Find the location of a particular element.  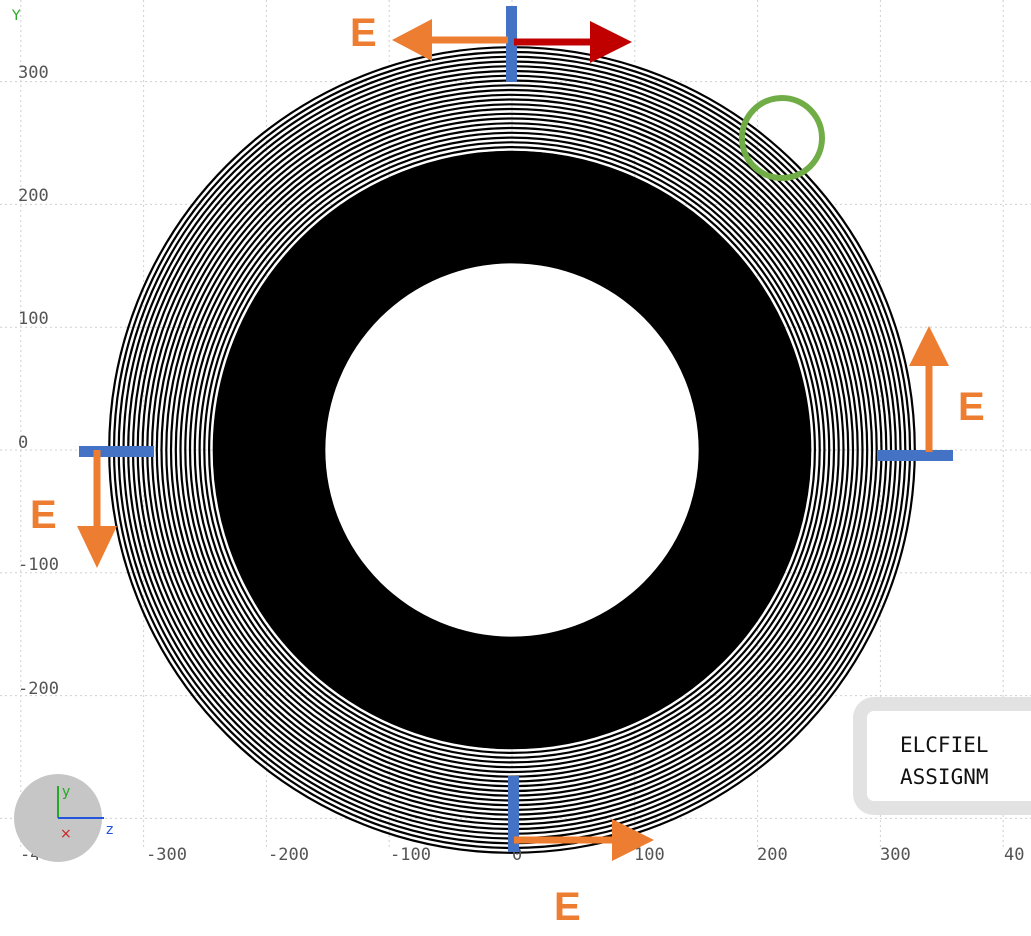

marker-bottom is located at coordinates (513, 814).